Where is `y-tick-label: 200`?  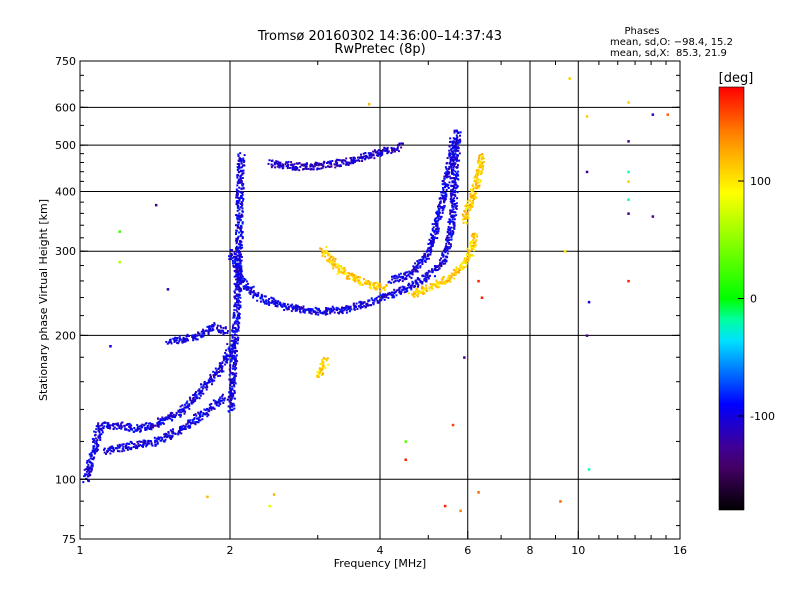 y-tick-label: 200 is located at coordinates (65, 335).